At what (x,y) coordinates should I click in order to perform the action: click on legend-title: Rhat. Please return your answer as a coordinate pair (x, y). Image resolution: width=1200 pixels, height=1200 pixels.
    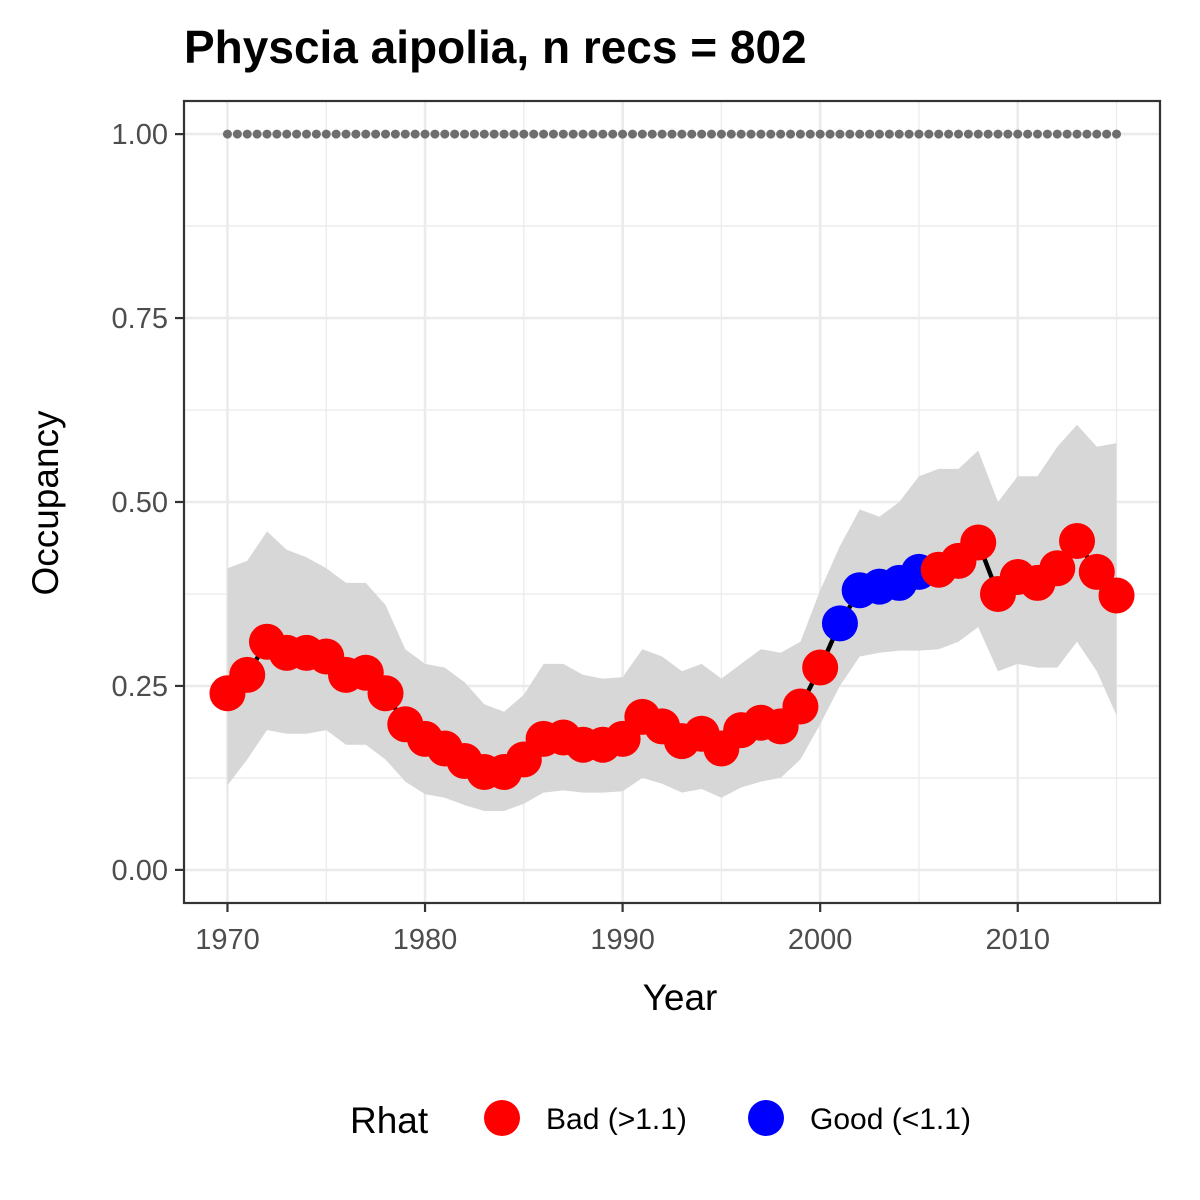
    Looking at the image, I should click on (389, 1120).